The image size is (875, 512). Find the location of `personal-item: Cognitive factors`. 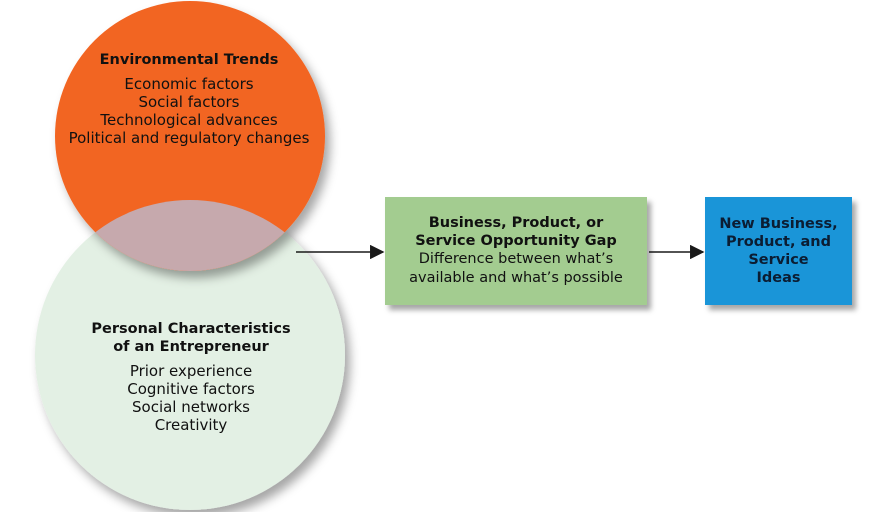

personal-item: Cognitive factors is located at coordinates (191, 389).